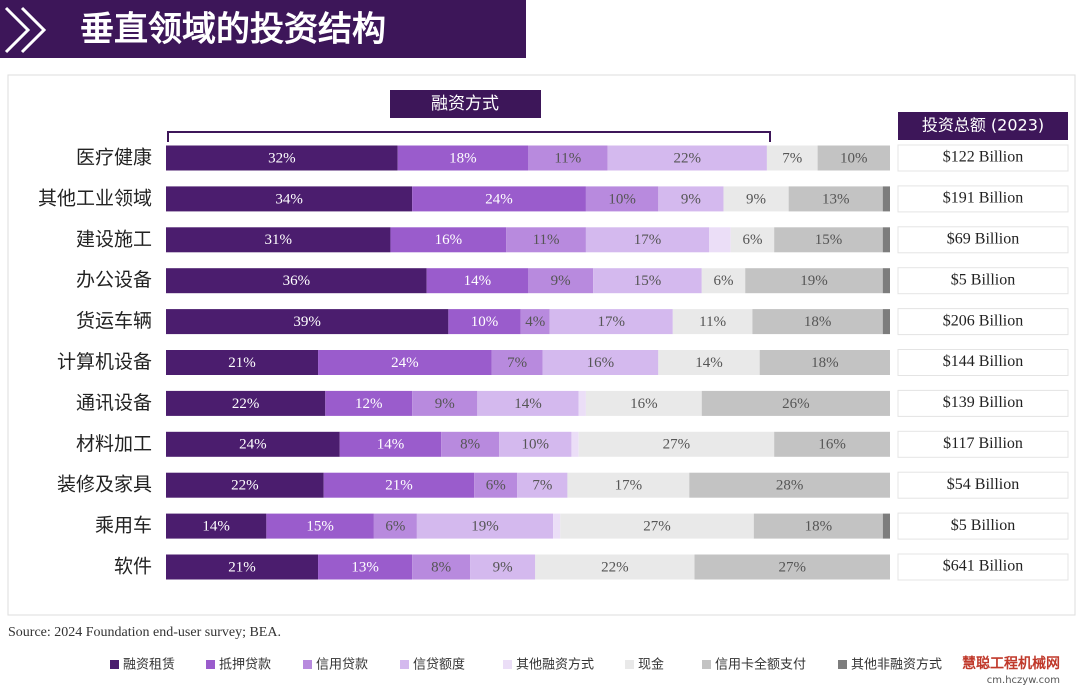 This screenshot has width=1080, height=691. Describe the element at coordinates (555, 665) in the screenshot. I see `legend-label: 其他融资方式` at that location.